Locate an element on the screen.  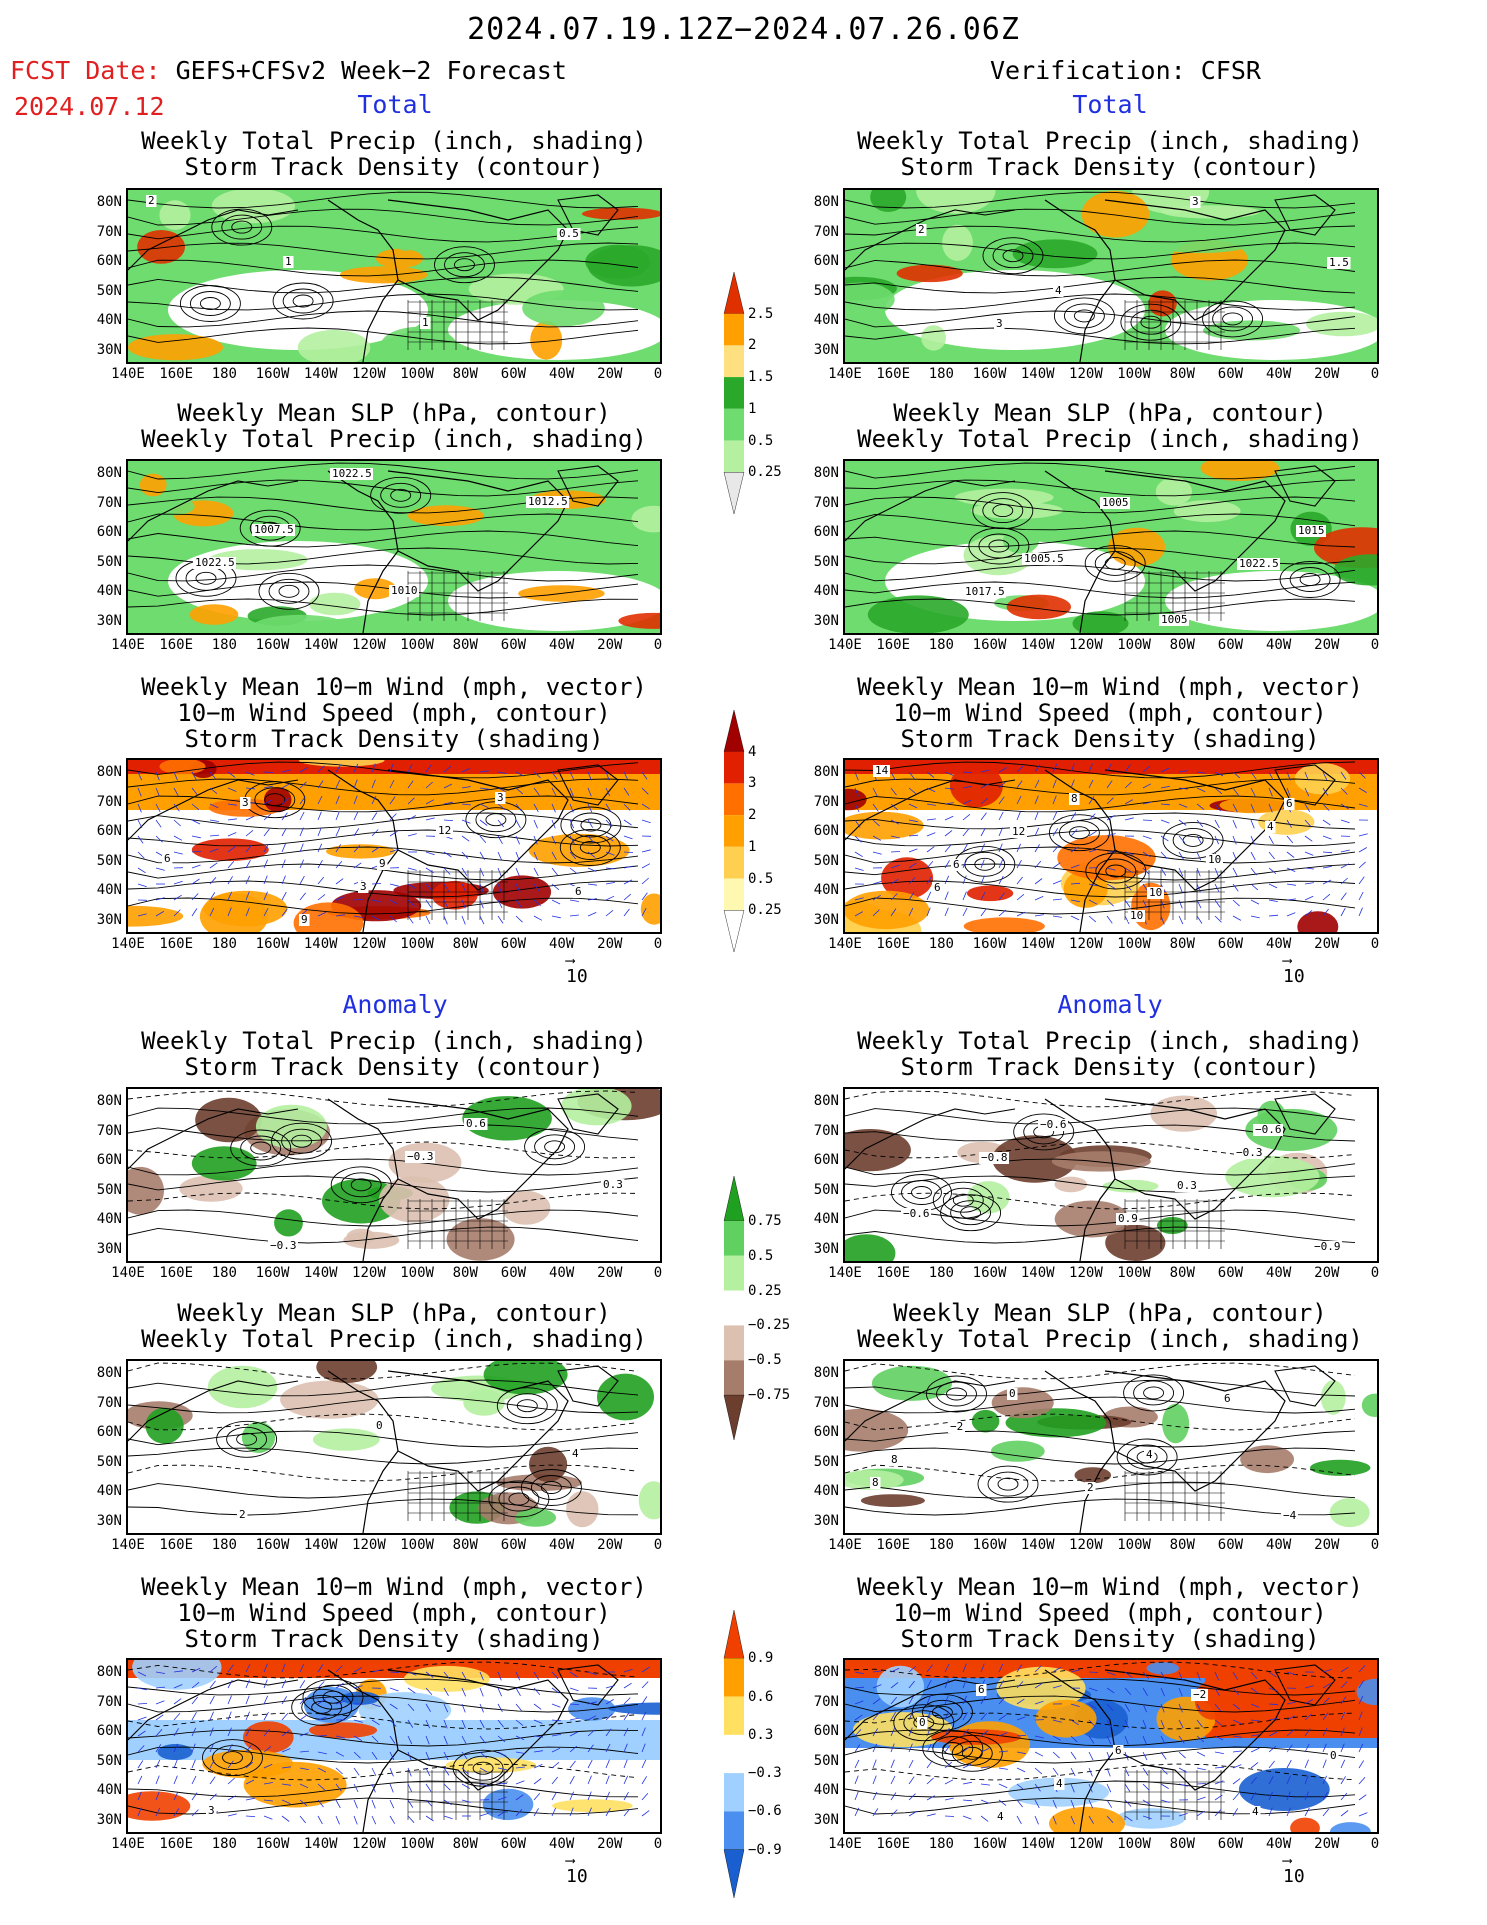
map-panel-r-slp: 1005.5 1005 1015 1017.5 1005 1022.5 is located at coordinates (1111, 547).